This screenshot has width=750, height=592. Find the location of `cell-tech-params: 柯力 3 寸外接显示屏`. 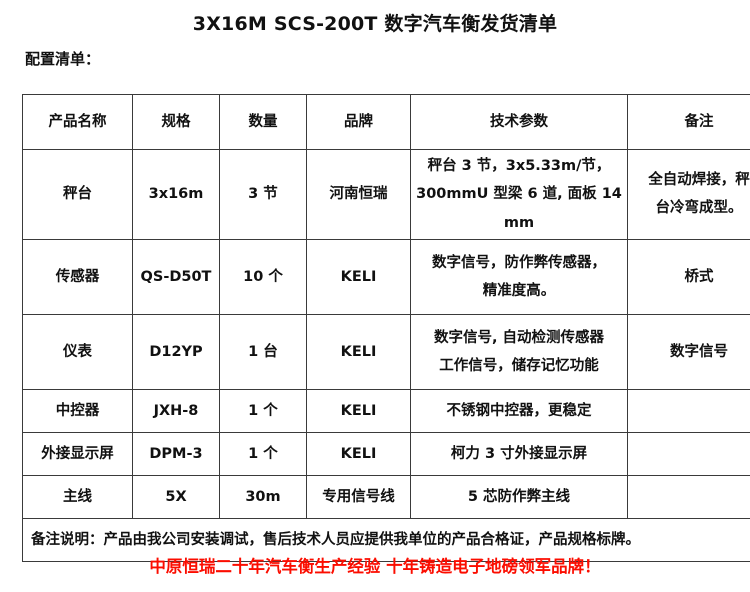

cell-tech-params: 柯力 3 寸外接显示屏 is located at coordinates (519, 453).